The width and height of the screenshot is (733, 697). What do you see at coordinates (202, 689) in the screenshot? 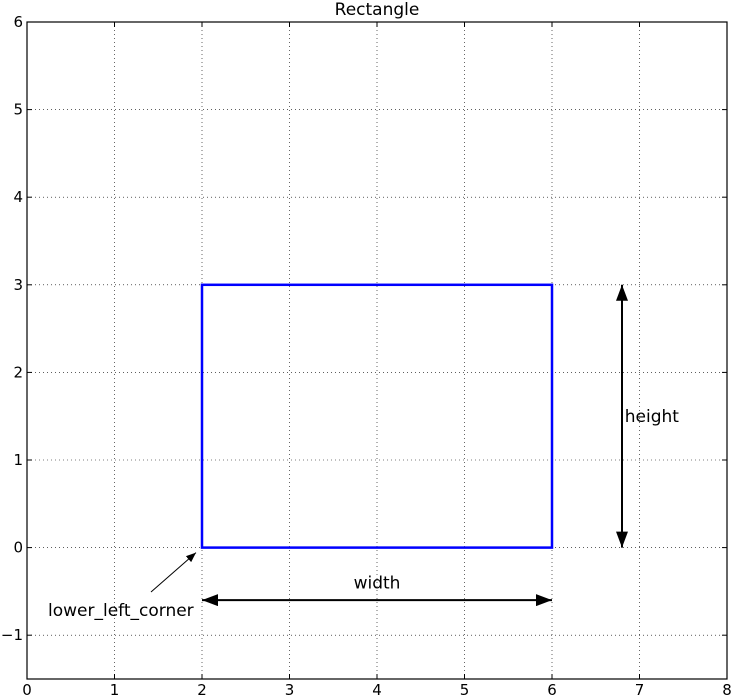
I see `x-tick-label: 2` at bounding box center [202, 689].